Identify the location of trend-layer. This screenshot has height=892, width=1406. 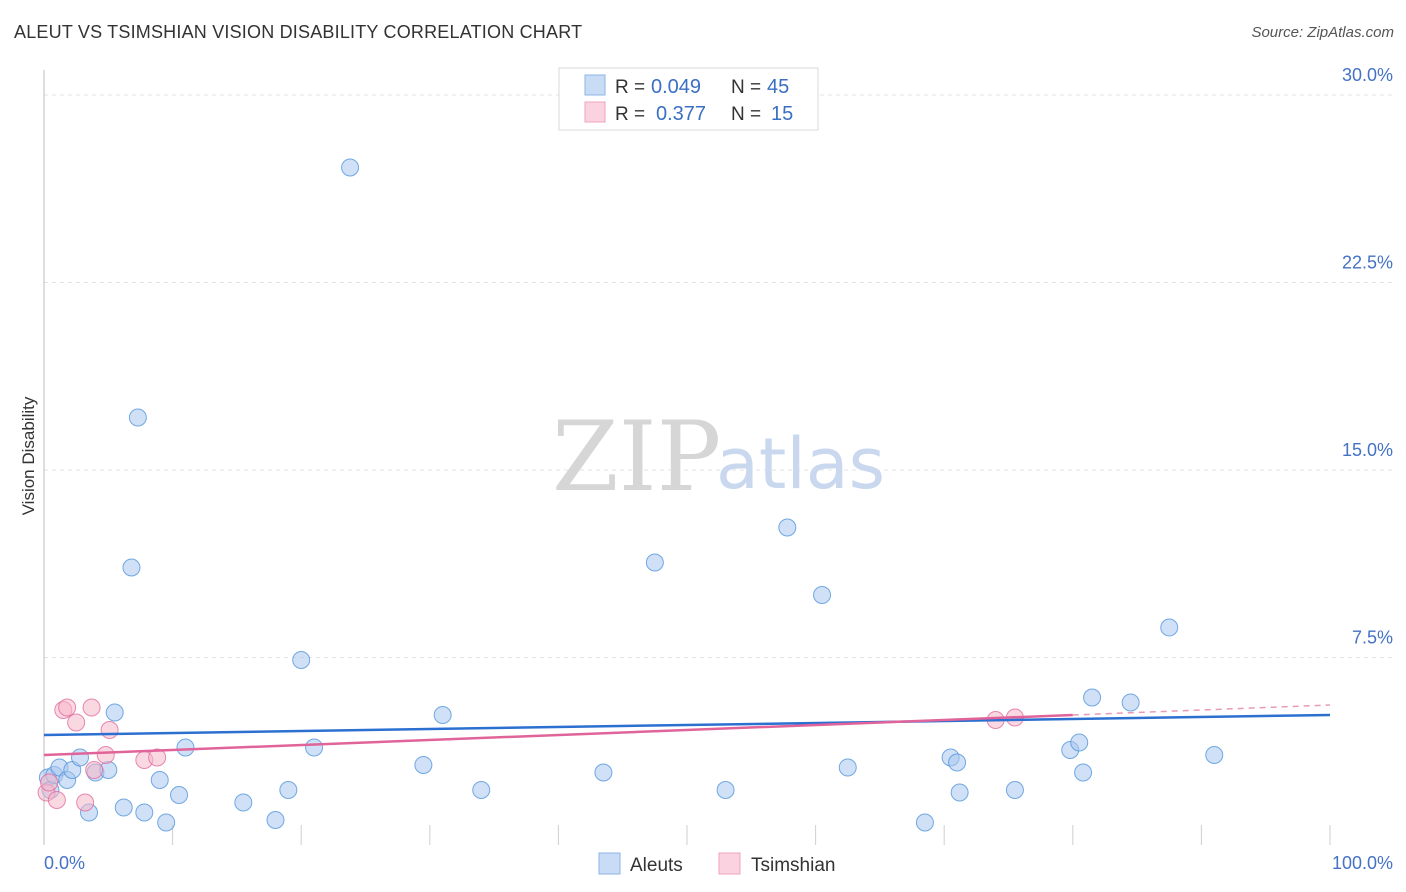
(687, 730).